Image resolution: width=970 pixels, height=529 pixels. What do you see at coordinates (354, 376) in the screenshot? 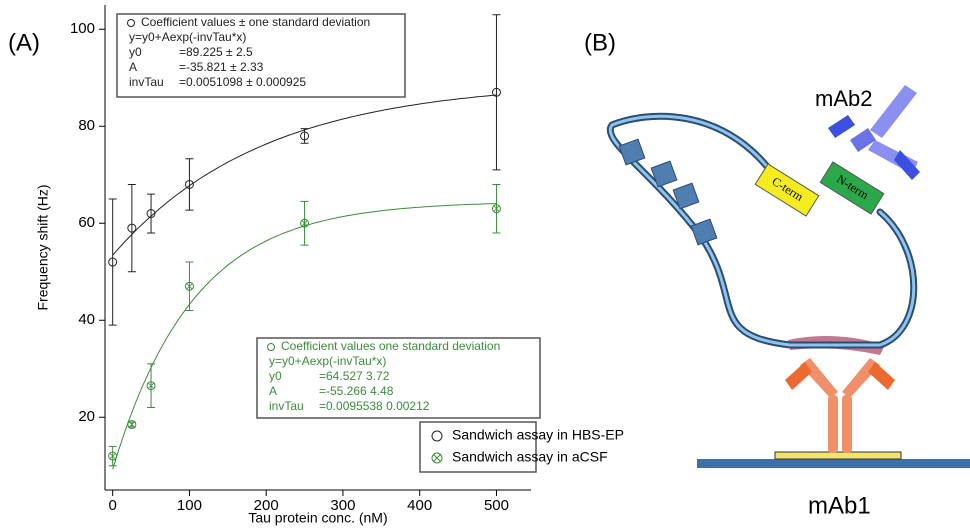
I see `fit-box-value: =64.527 3.72` at bounding box center [354, 376].